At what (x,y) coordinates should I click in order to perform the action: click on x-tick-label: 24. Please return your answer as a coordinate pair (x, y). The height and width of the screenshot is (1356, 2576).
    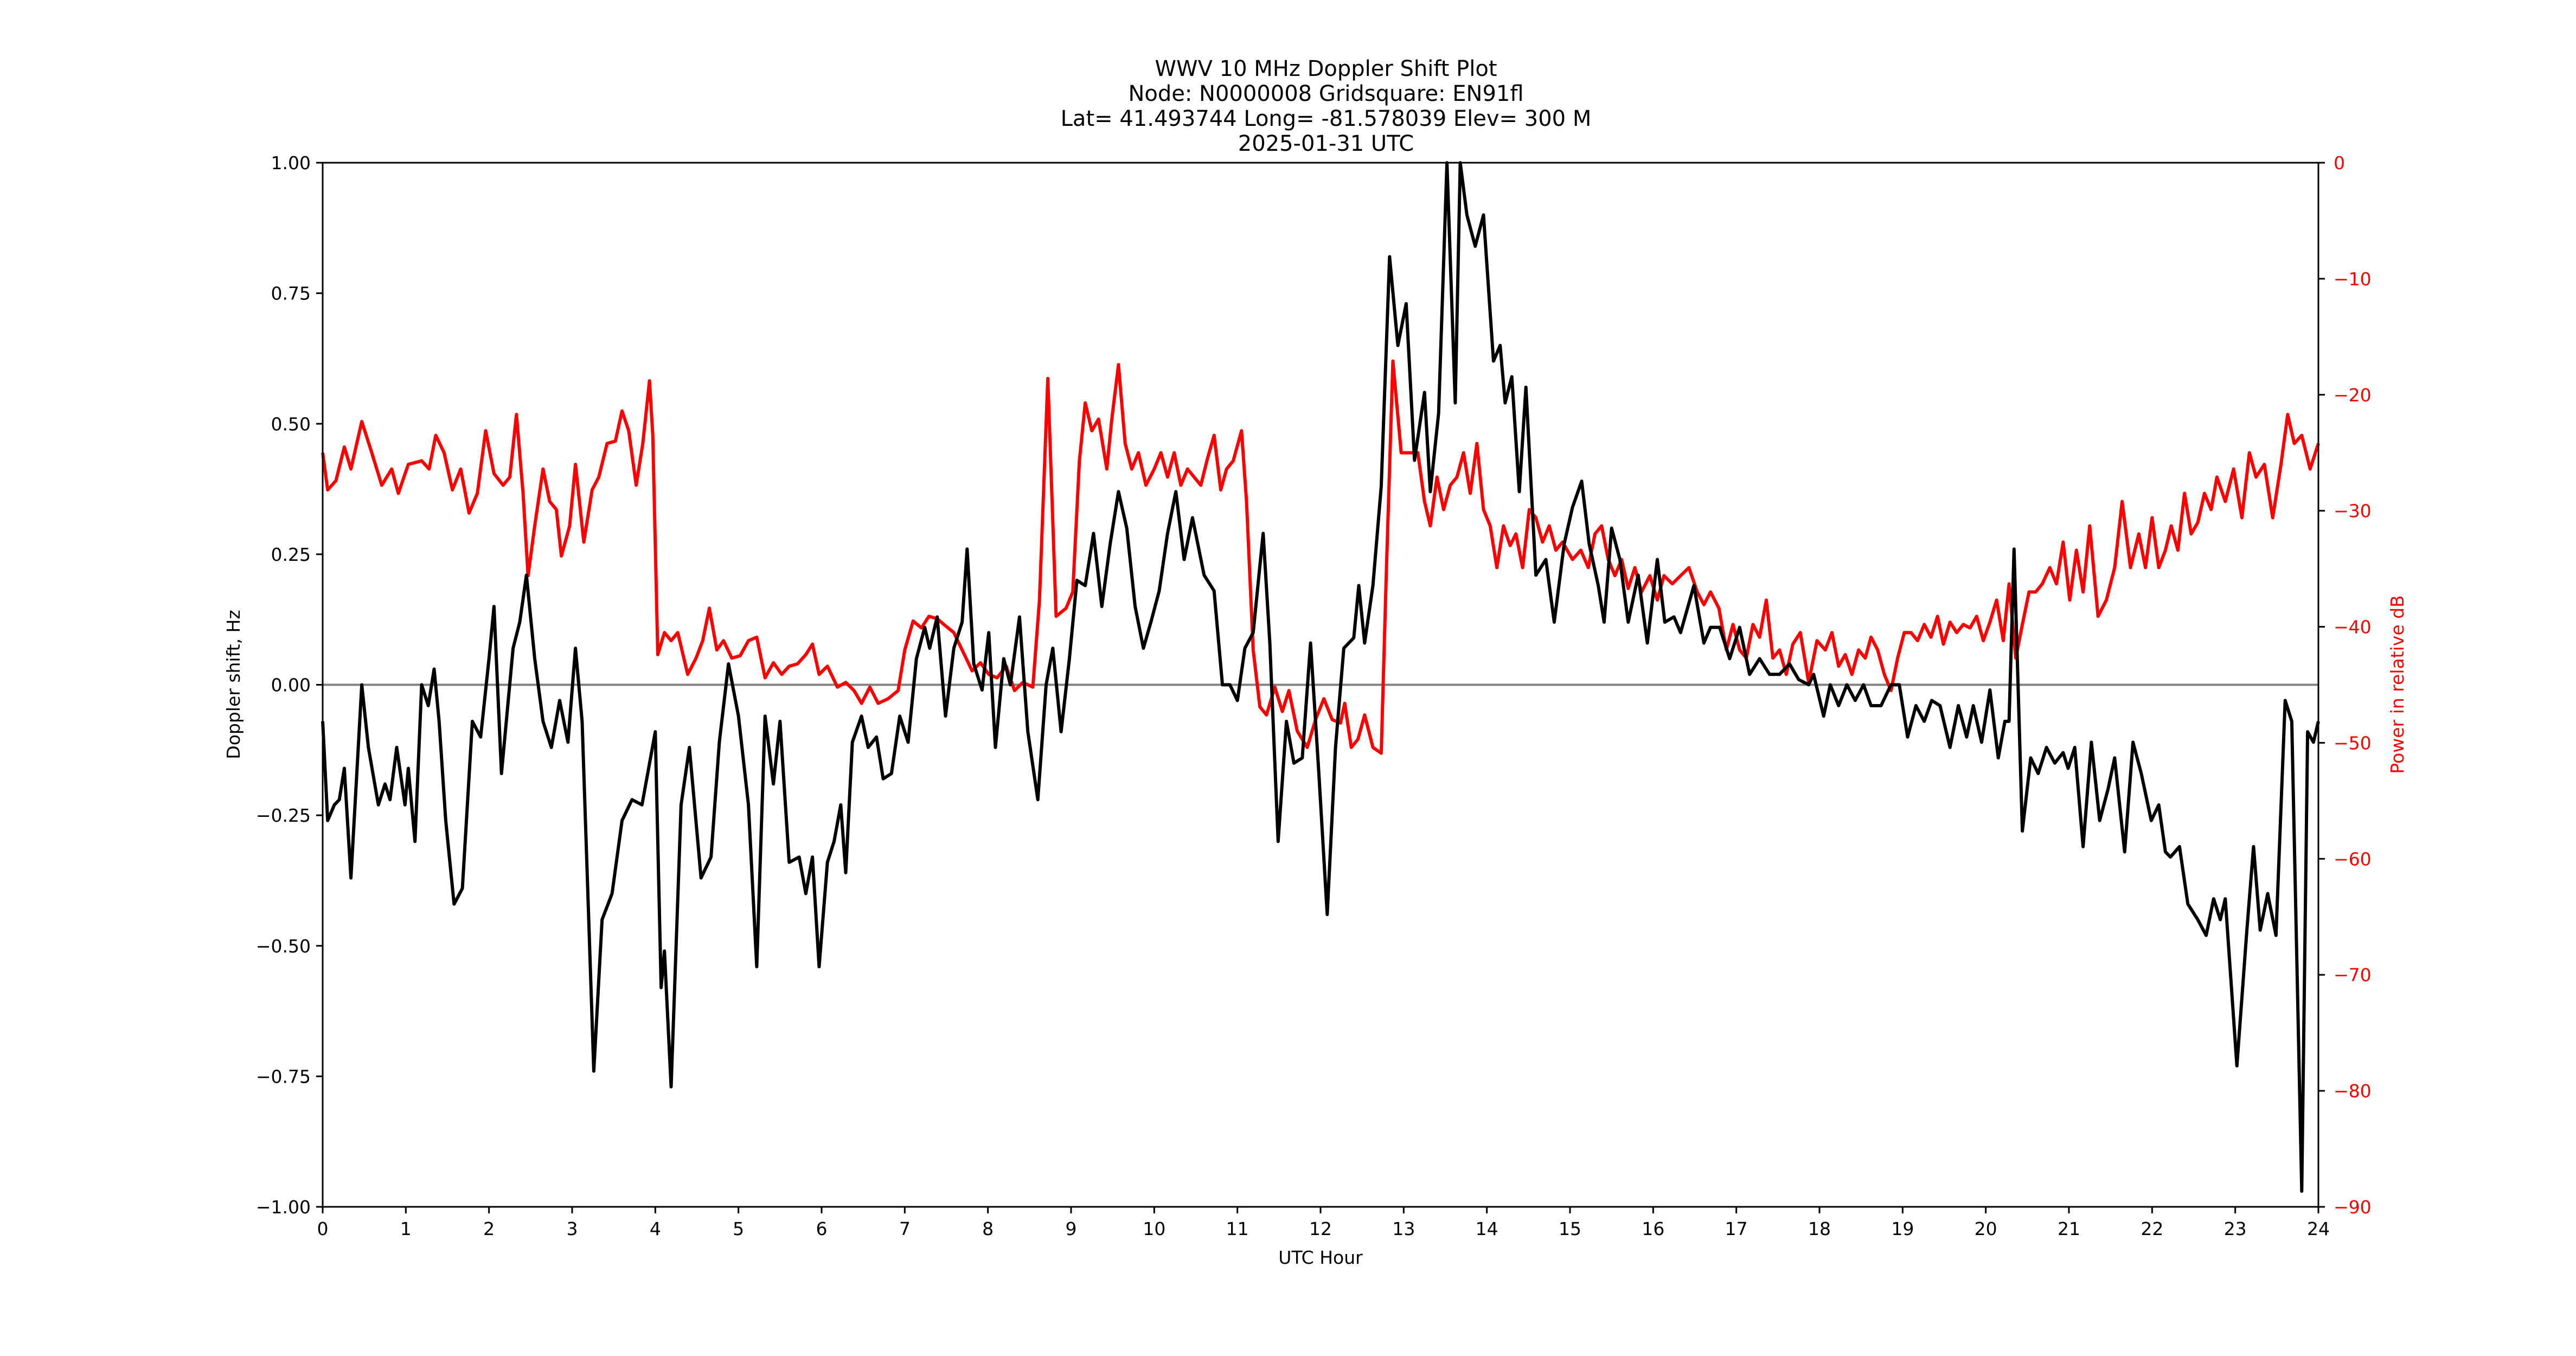
    Looking at the image, I should click on (2318, 1228).